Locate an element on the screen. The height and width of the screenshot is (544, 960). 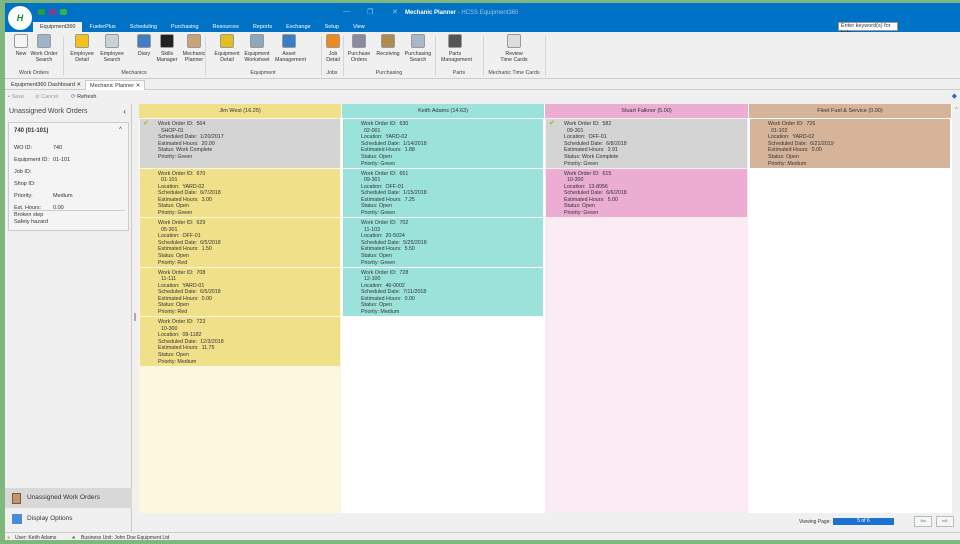
receiving-icon is located at coordinates (388, 41).